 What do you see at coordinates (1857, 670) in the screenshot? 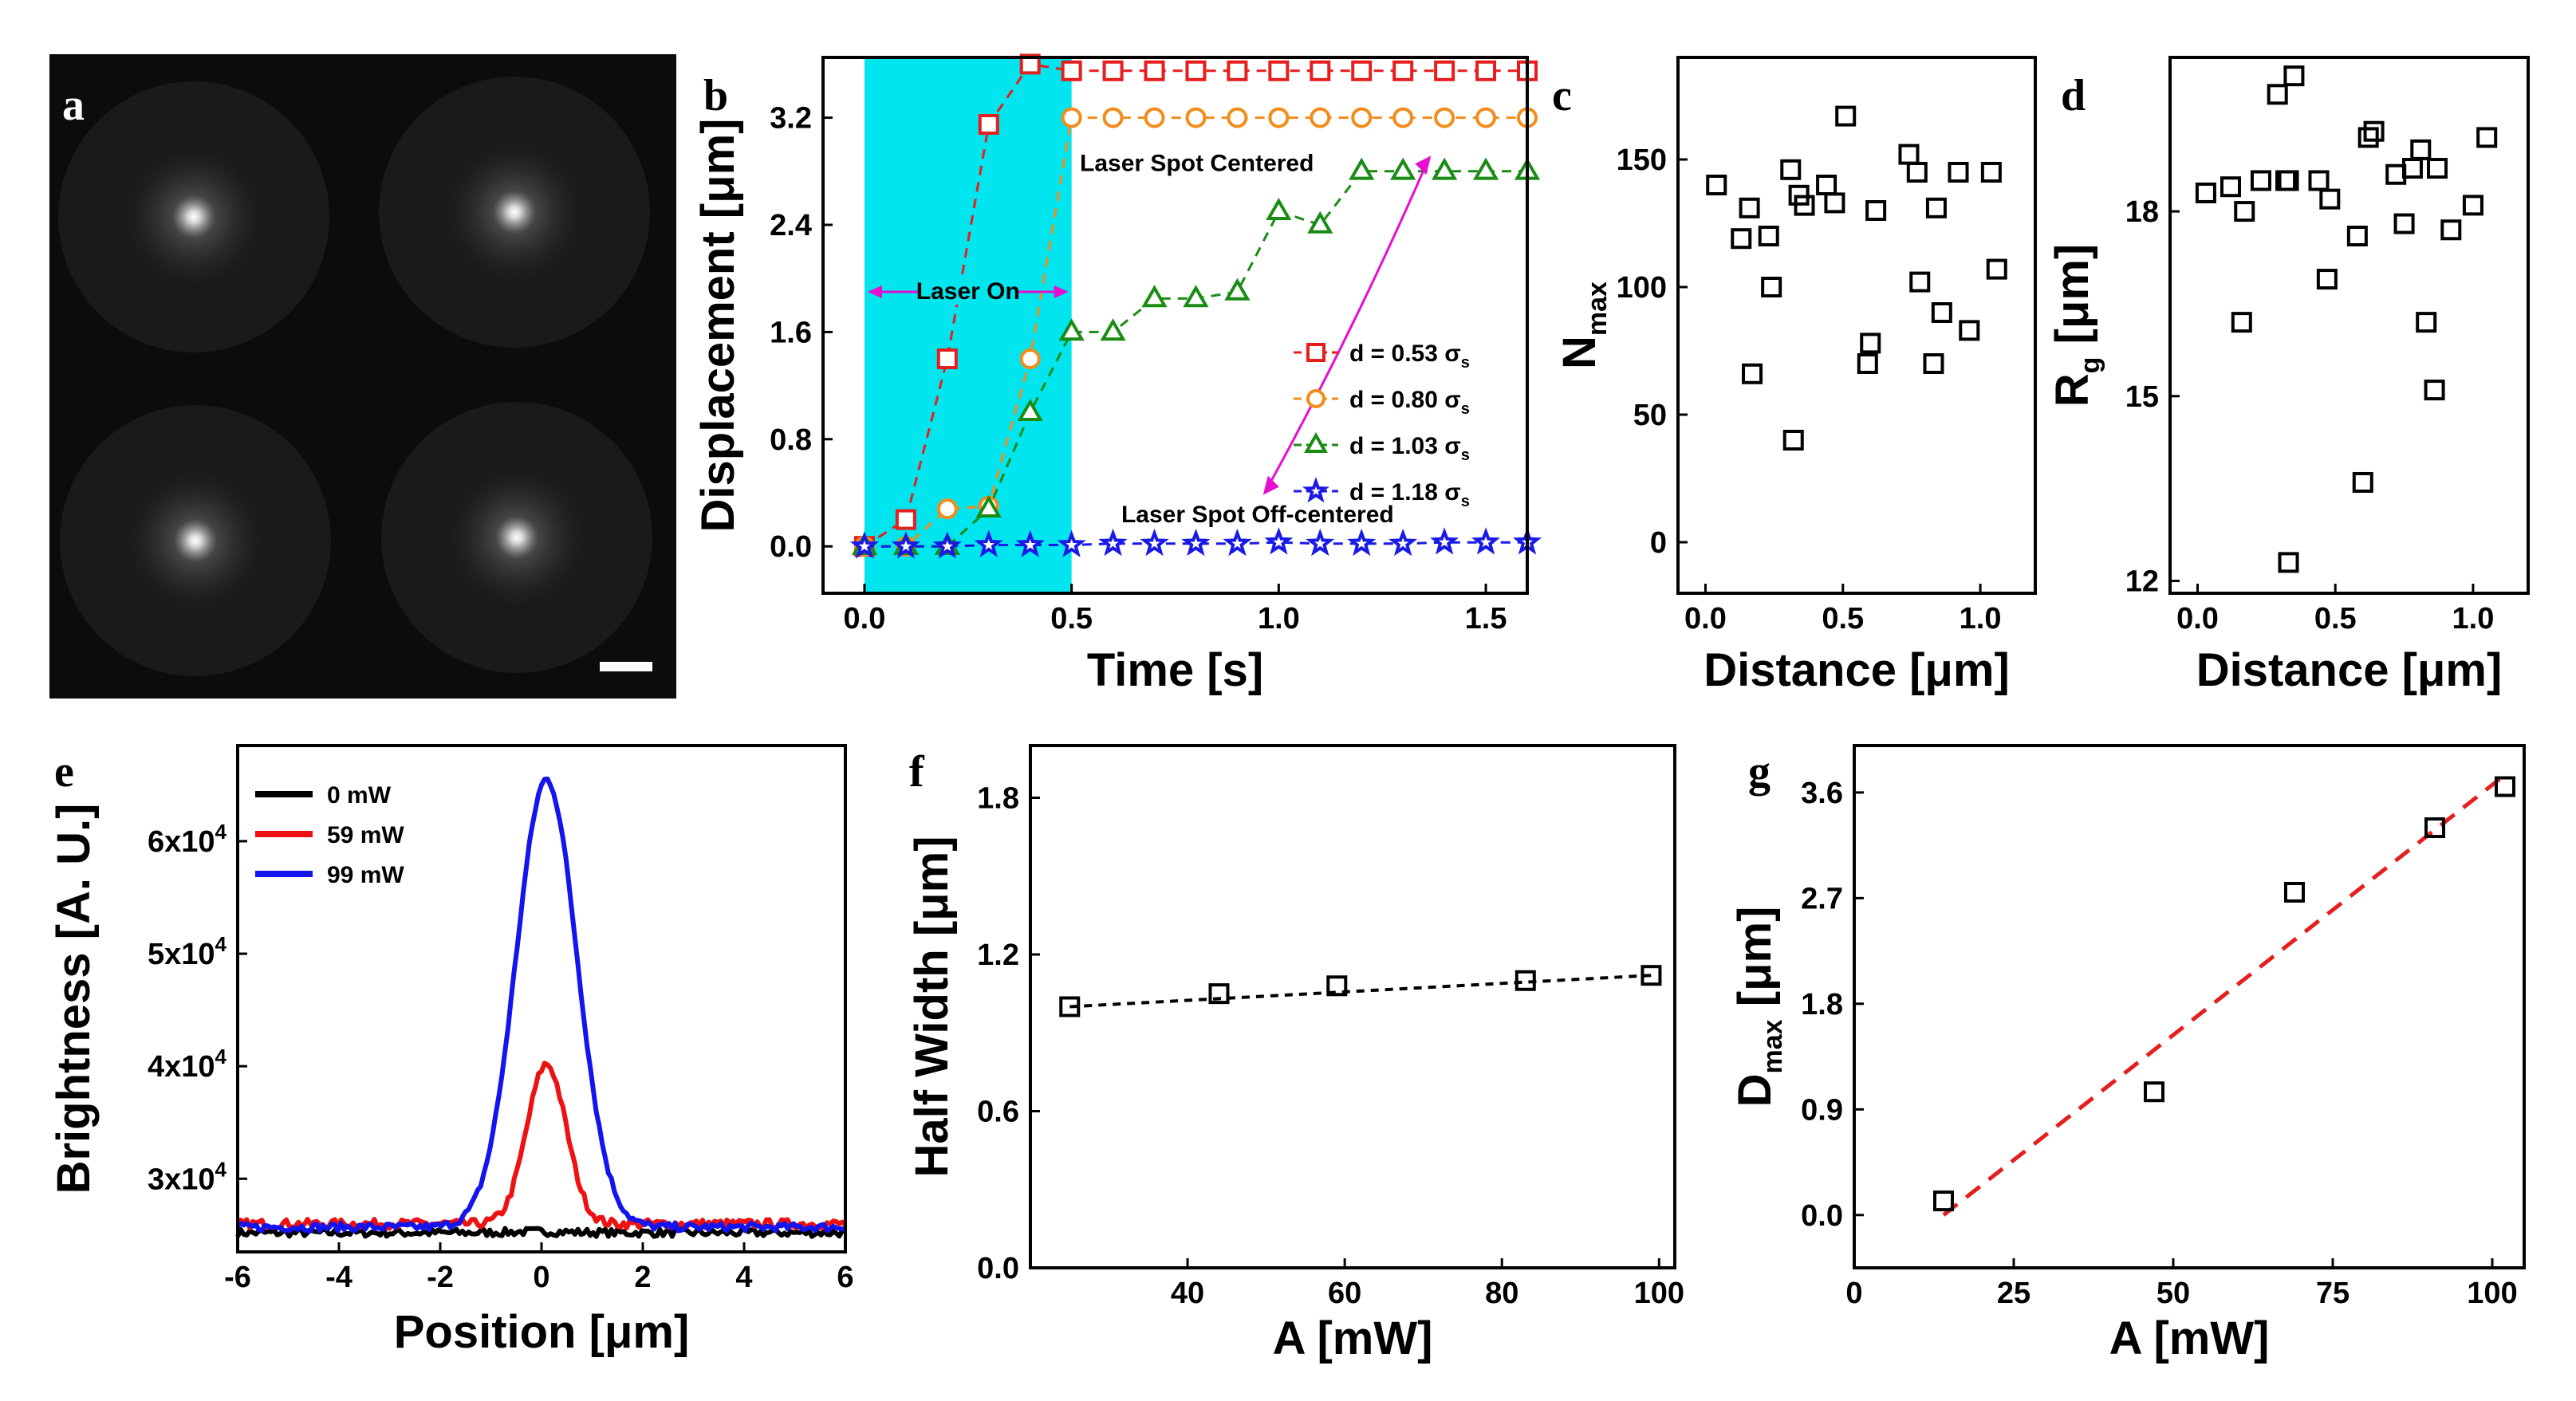
I see `x-axis-label: Distance [μm]` at bounding box center [1857, 670].